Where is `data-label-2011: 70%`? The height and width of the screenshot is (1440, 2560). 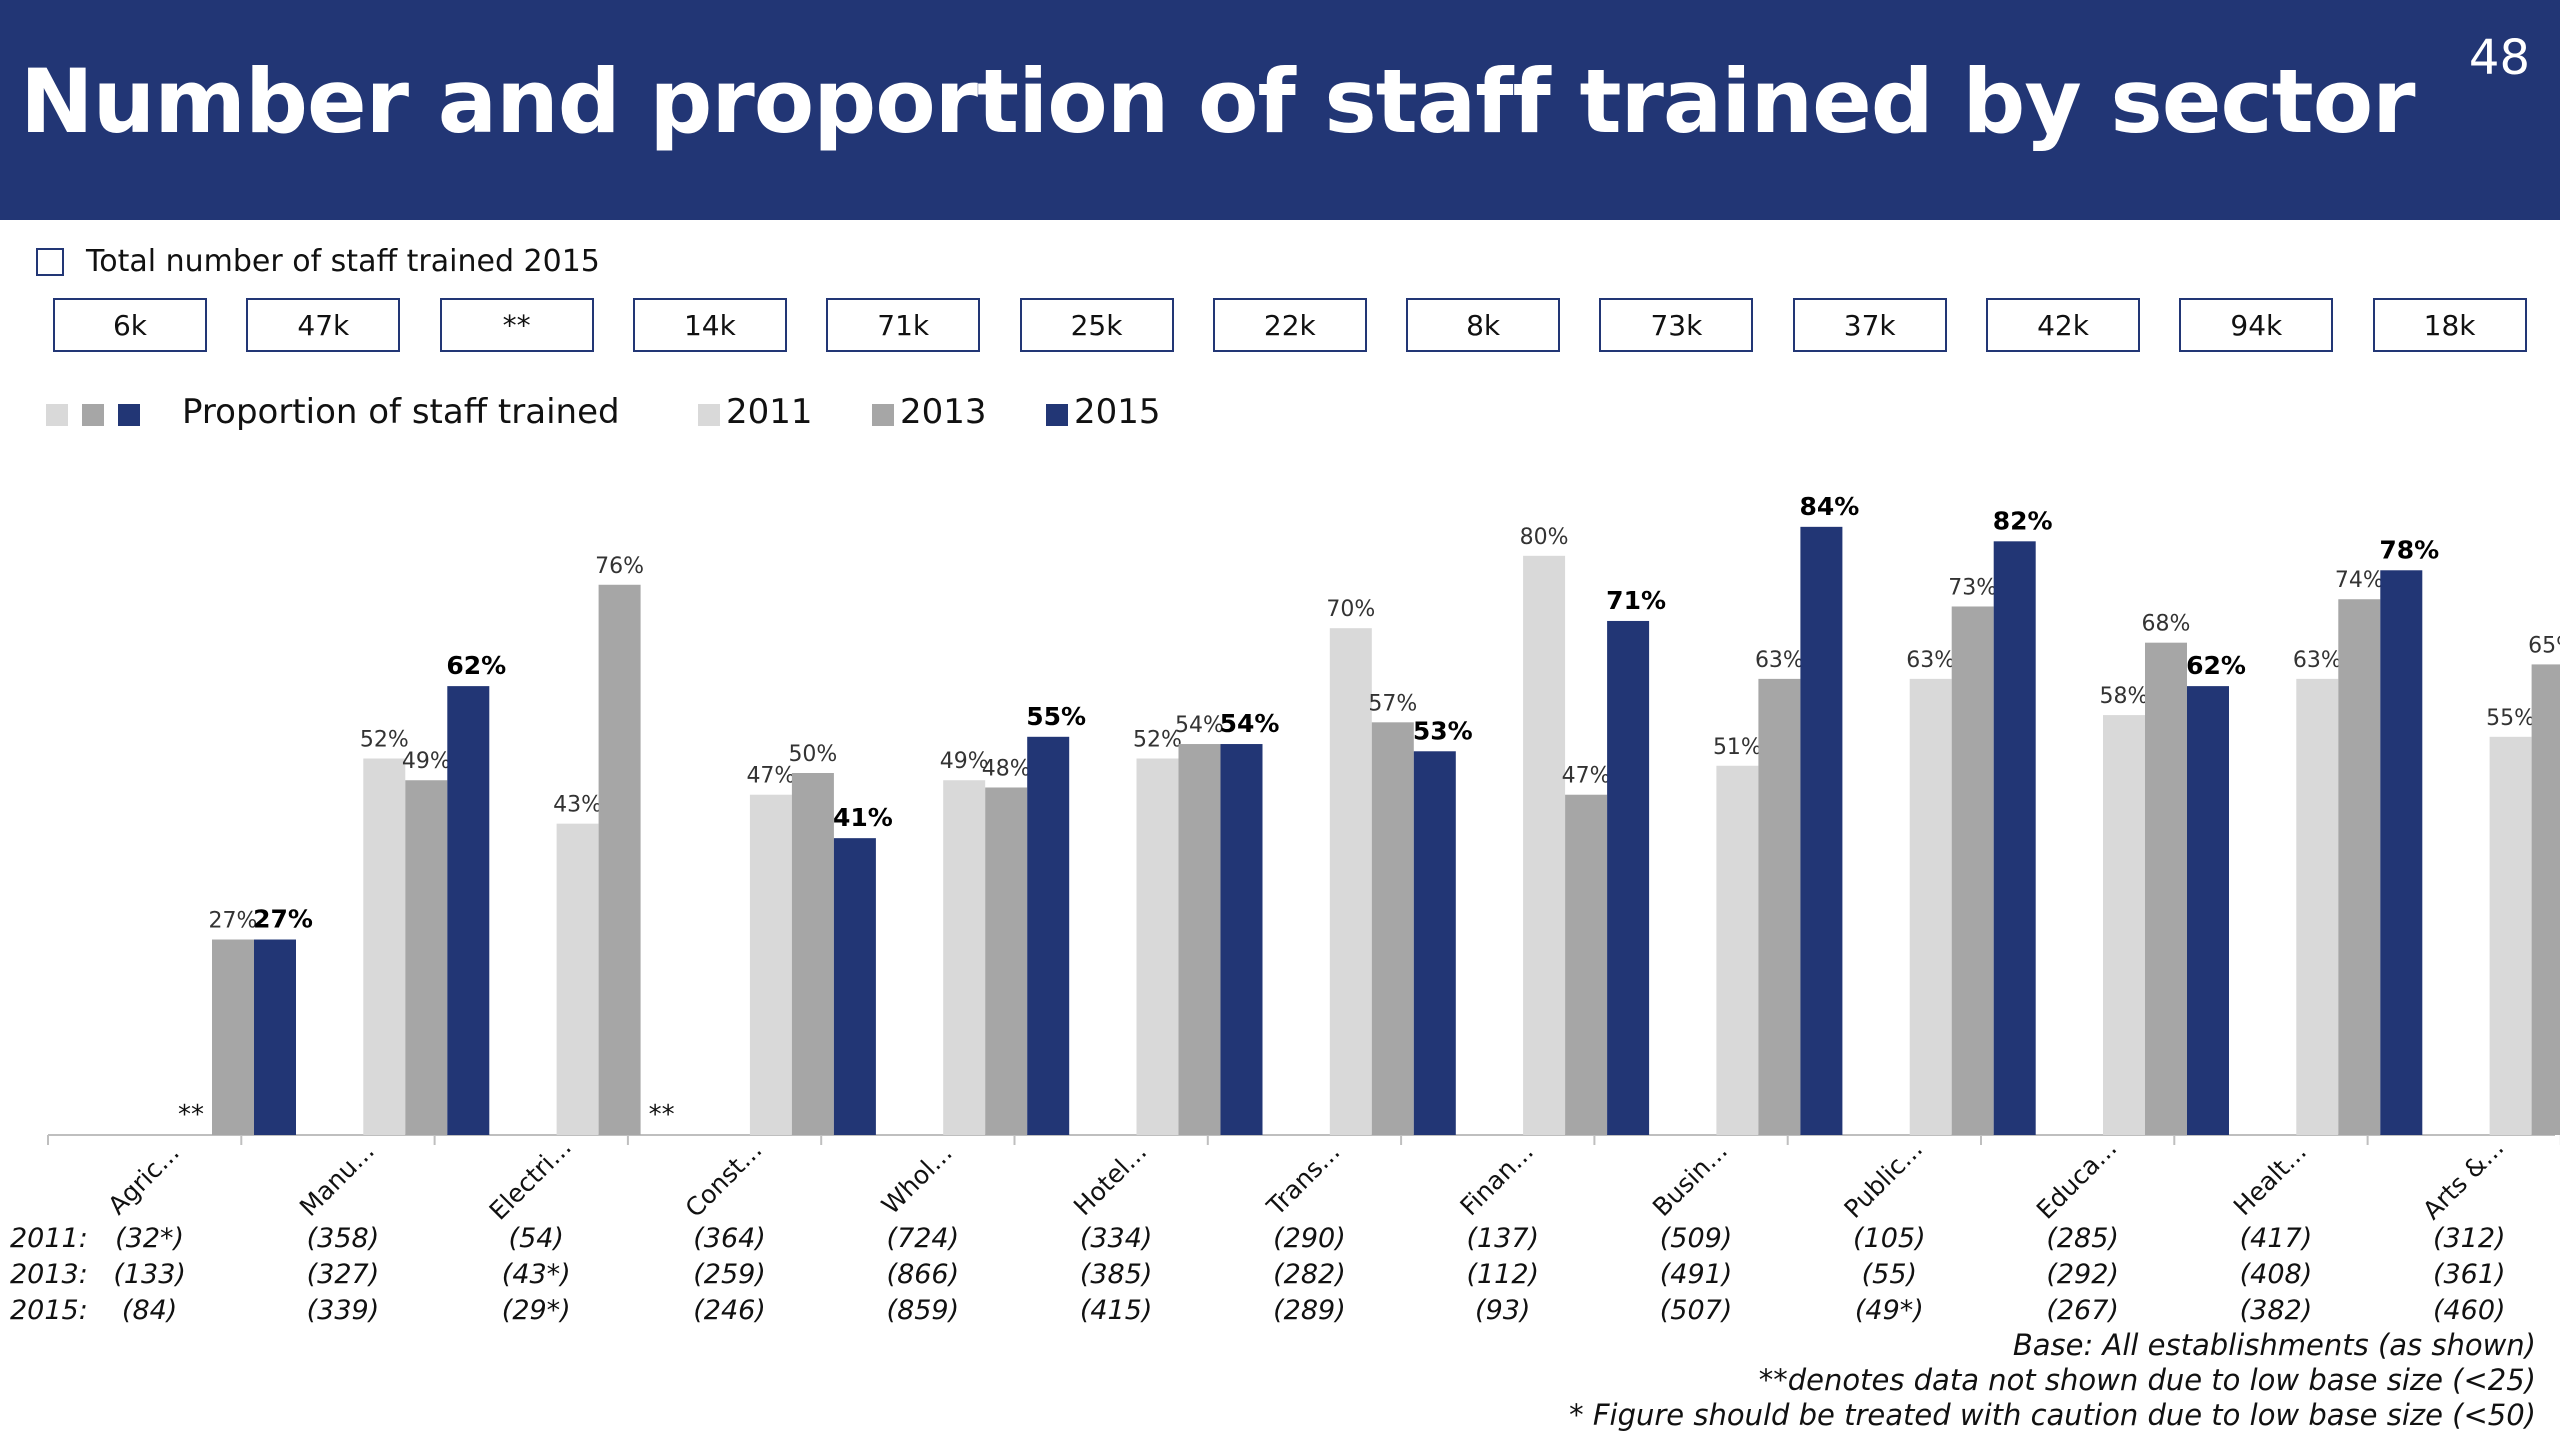 data-label-2011: 70% is located at coordinates (1350, 609).